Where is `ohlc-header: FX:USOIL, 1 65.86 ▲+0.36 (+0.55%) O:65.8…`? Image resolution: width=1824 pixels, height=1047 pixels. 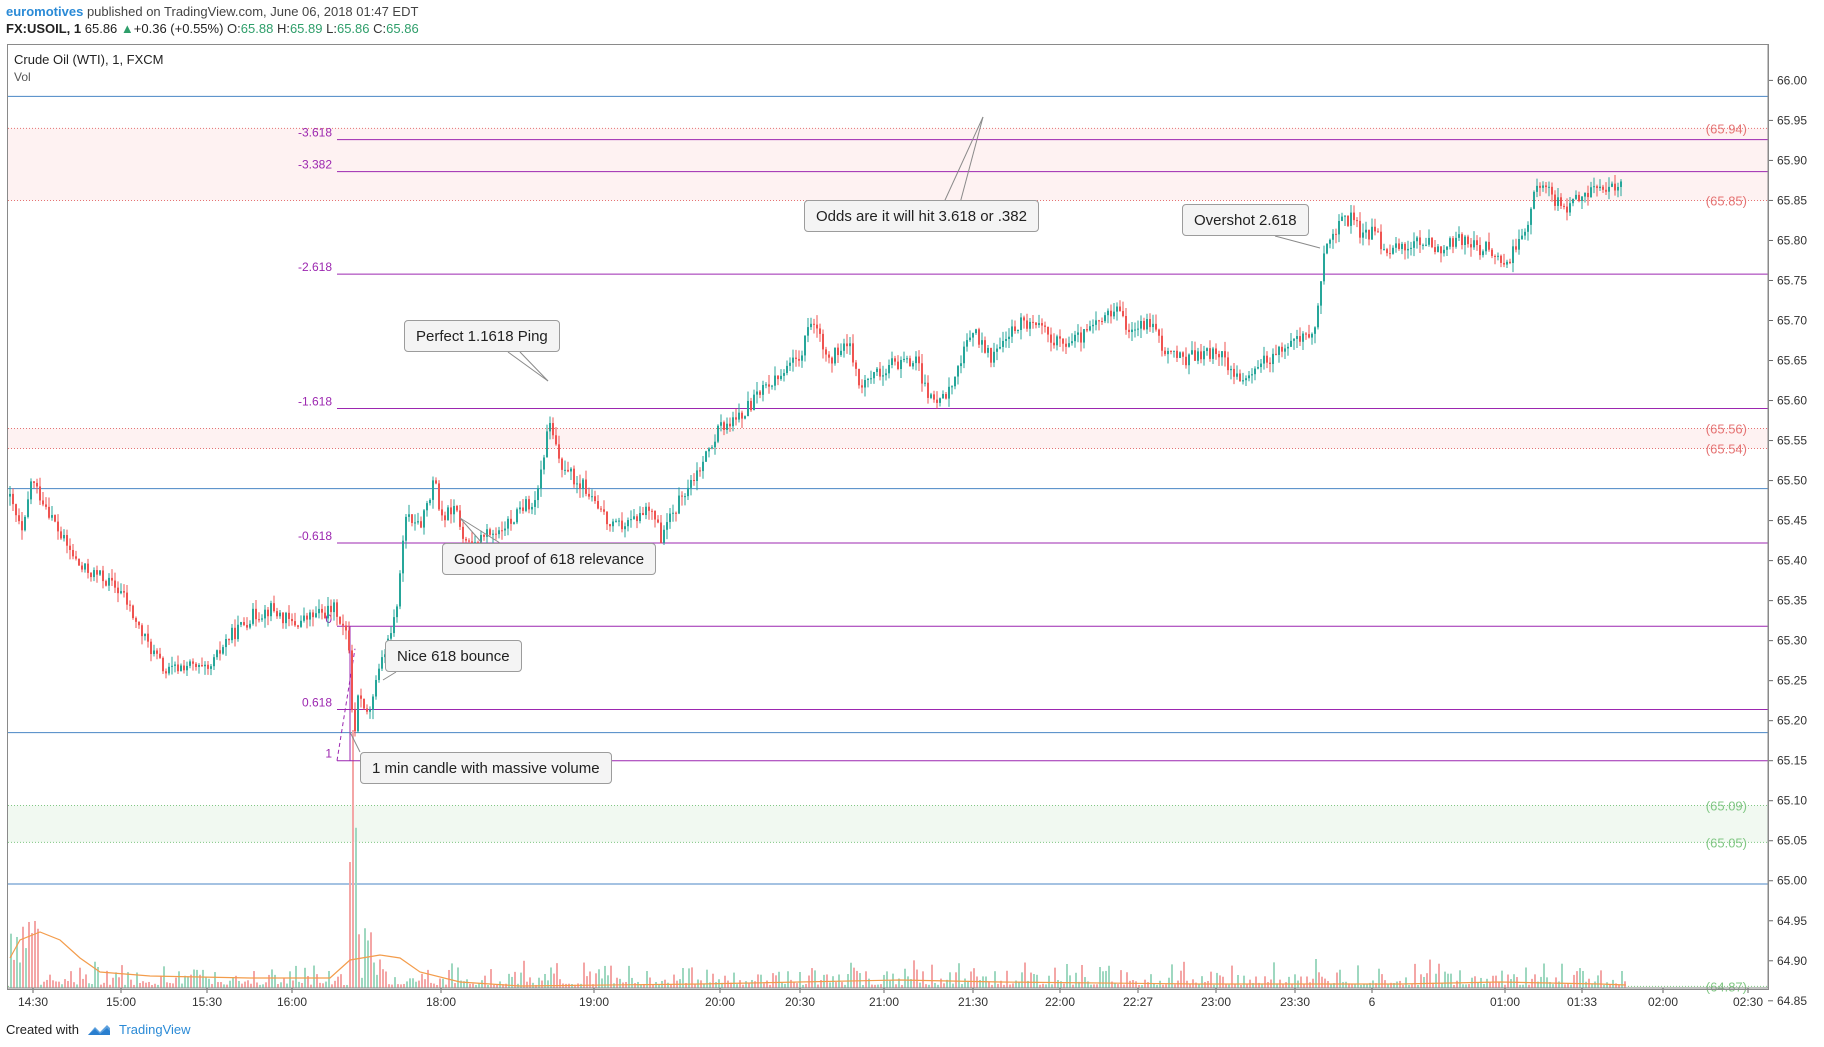 ohlc-header: FX:USOIL, 1 65.86 ▲+0.36 (+0.55%) O:65.8… is located at coordinates (212, 28).